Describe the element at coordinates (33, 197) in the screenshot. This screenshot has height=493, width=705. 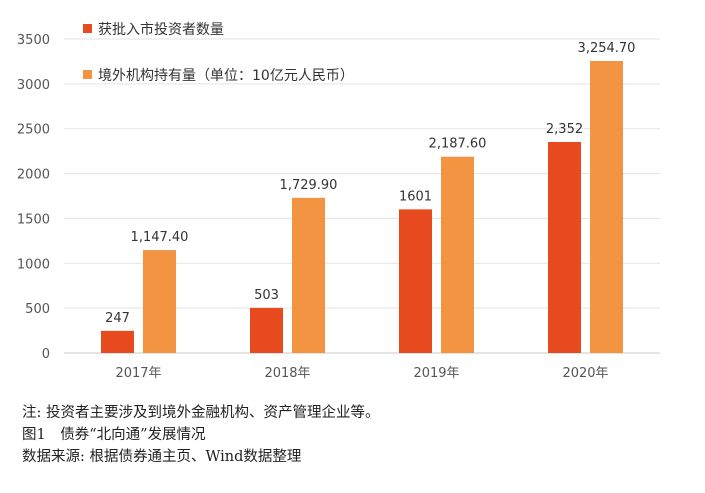
I see `y-axis-ticks: 0 500 1000 1500 2000 2500 3000 3500` at that location.